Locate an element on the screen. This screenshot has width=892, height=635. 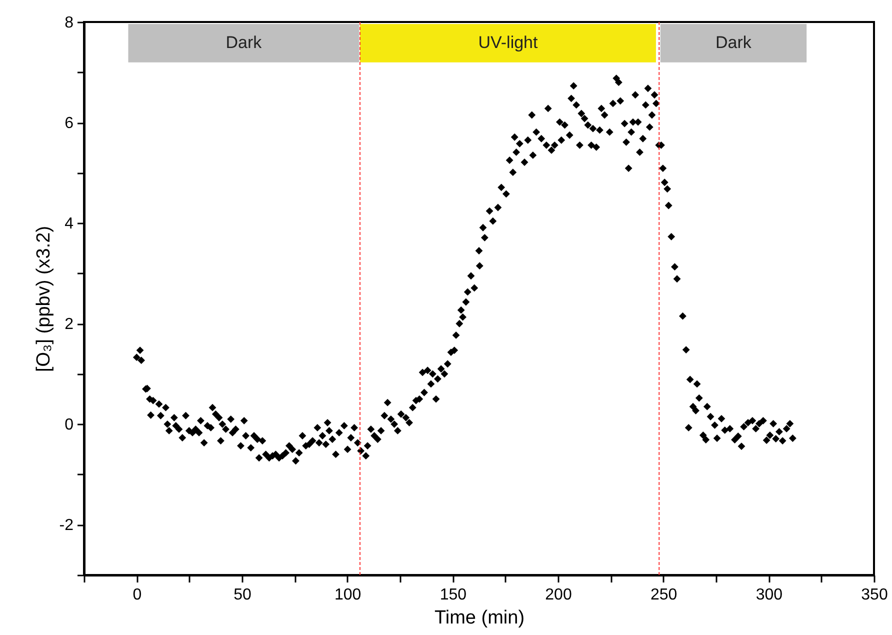
band-label: UV-light is located at coordinates (508, 42).